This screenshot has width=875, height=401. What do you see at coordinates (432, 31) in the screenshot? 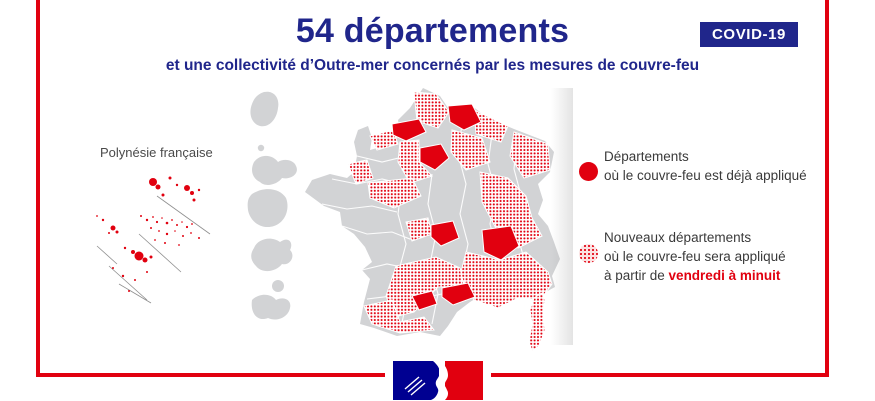
I see `page-title: 54 départements` at bounding box center [432, 31].